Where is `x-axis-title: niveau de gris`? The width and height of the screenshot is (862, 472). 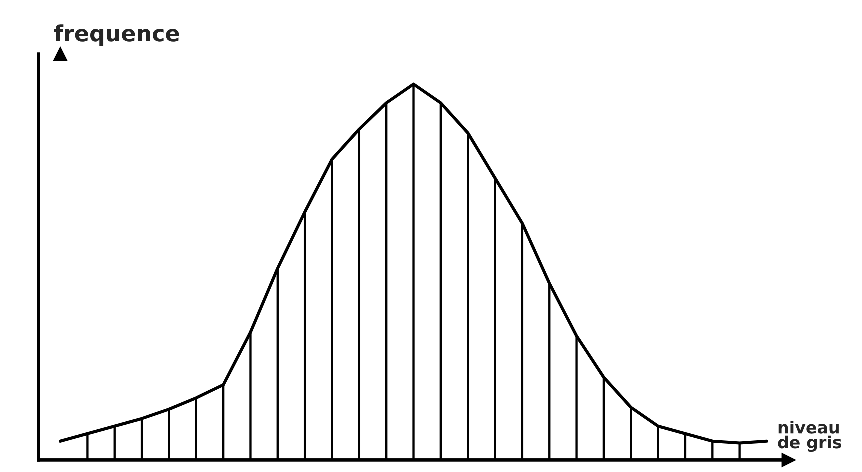 x-axis-title: niveau de gris is located at coordinates (810, 436).